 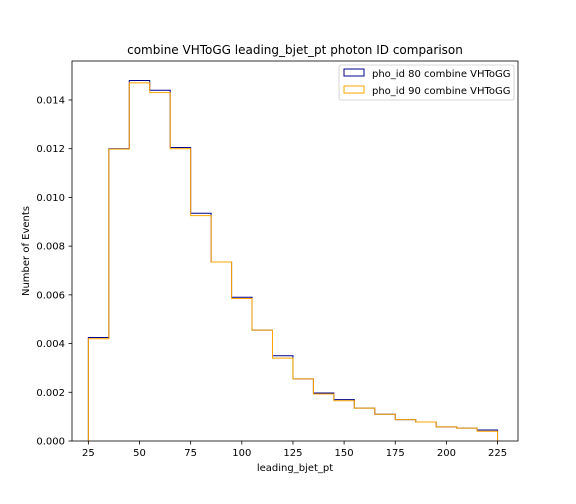 What do you see at coordinates (54, 271) in the screenshot?
I see `y-axis: 0.000 0.002 0.004 0.006 0.008 0.010 0.012 0.014` at bounding box center [54, 271].